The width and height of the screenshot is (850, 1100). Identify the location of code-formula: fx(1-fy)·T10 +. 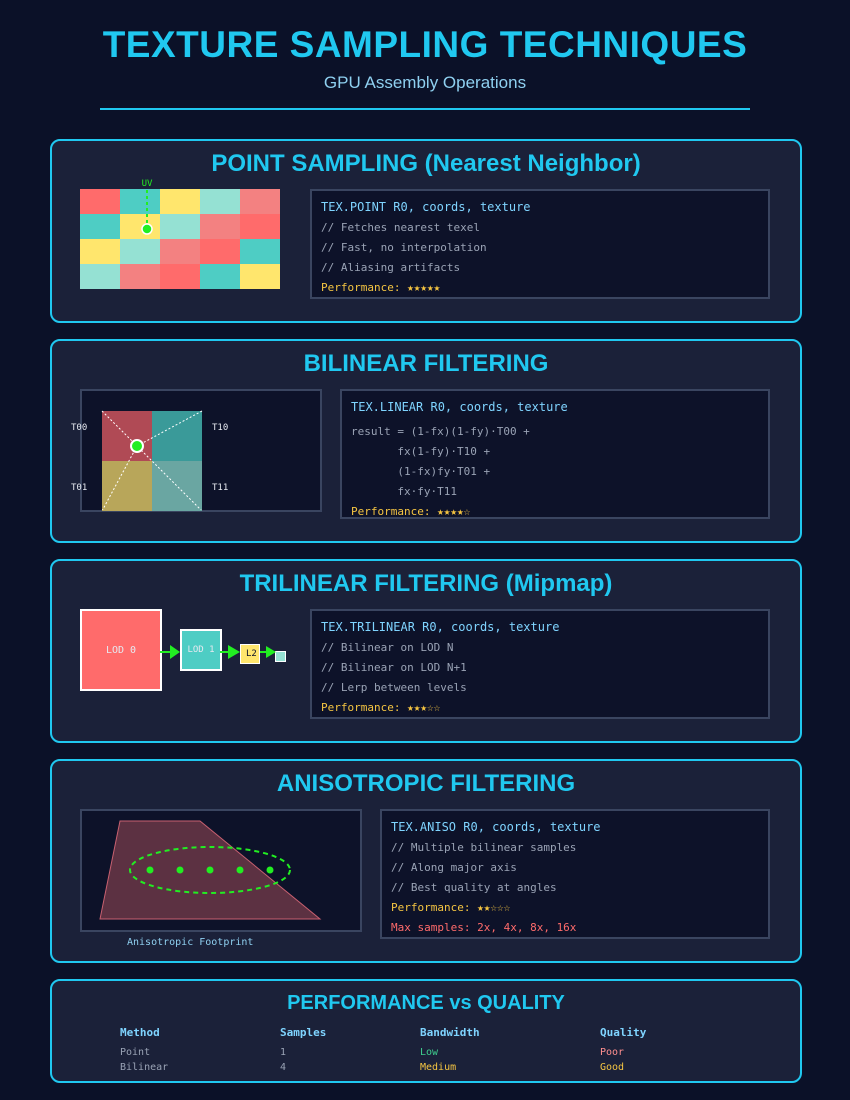
(421, 451).